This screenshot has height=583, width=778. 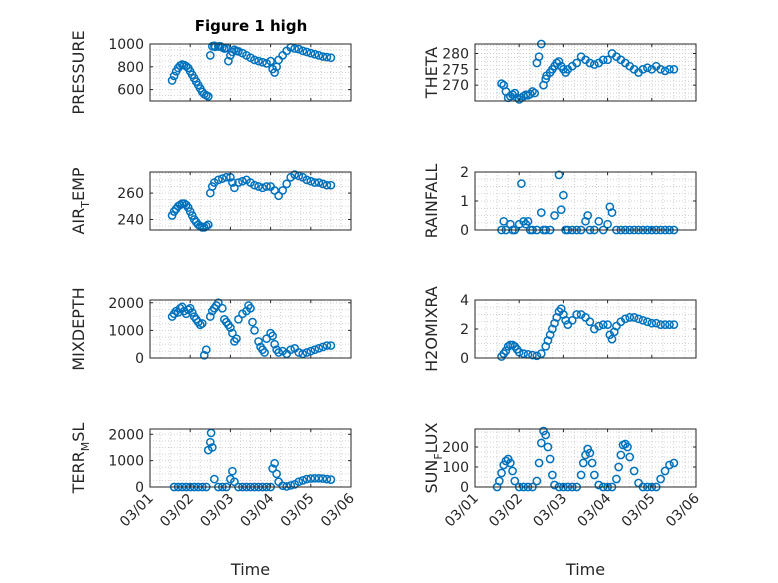 What do you see at coordinates (177, 511) in the screenshot?
I see `x-tick-label: 03/02` at bounding box center [177, 511].